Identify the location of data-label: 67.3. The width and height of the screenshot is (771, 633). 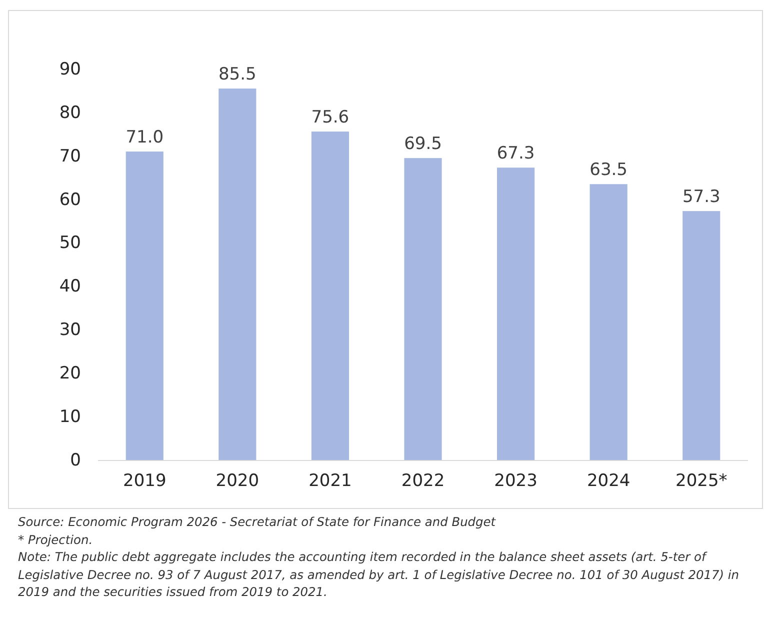
(515, 154).